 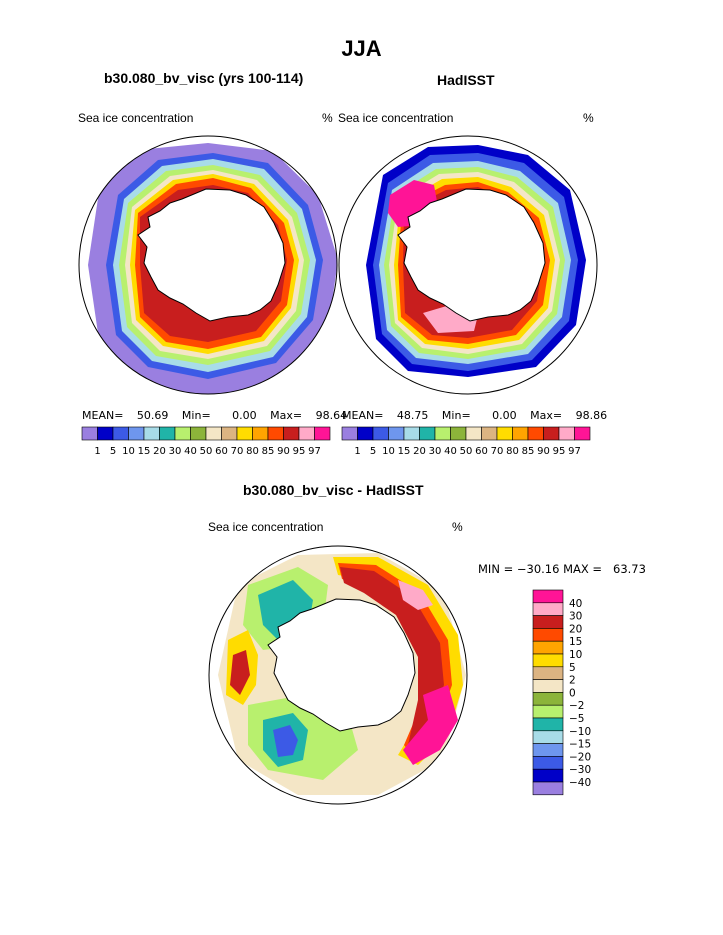 I want to click on right-colorbar-tick-label: 70, so click(x=497, y=451).